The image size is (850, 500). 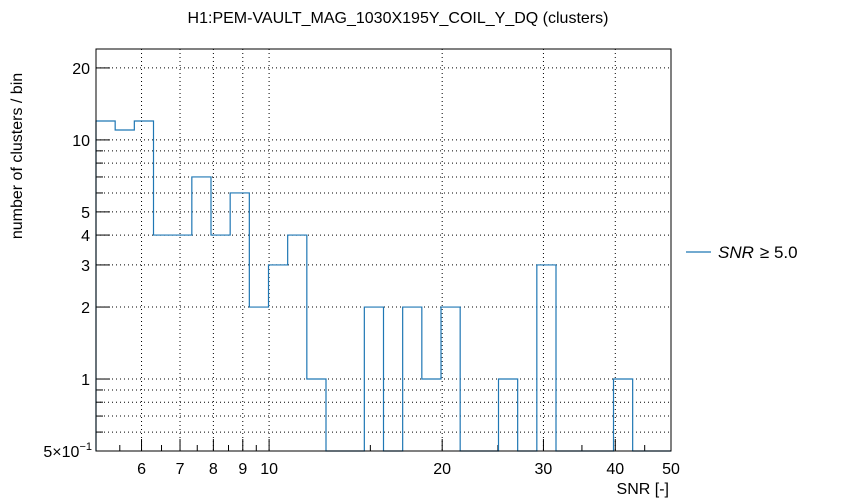 I want to click on y-tick-label: 1, so click(x=85, y=380).